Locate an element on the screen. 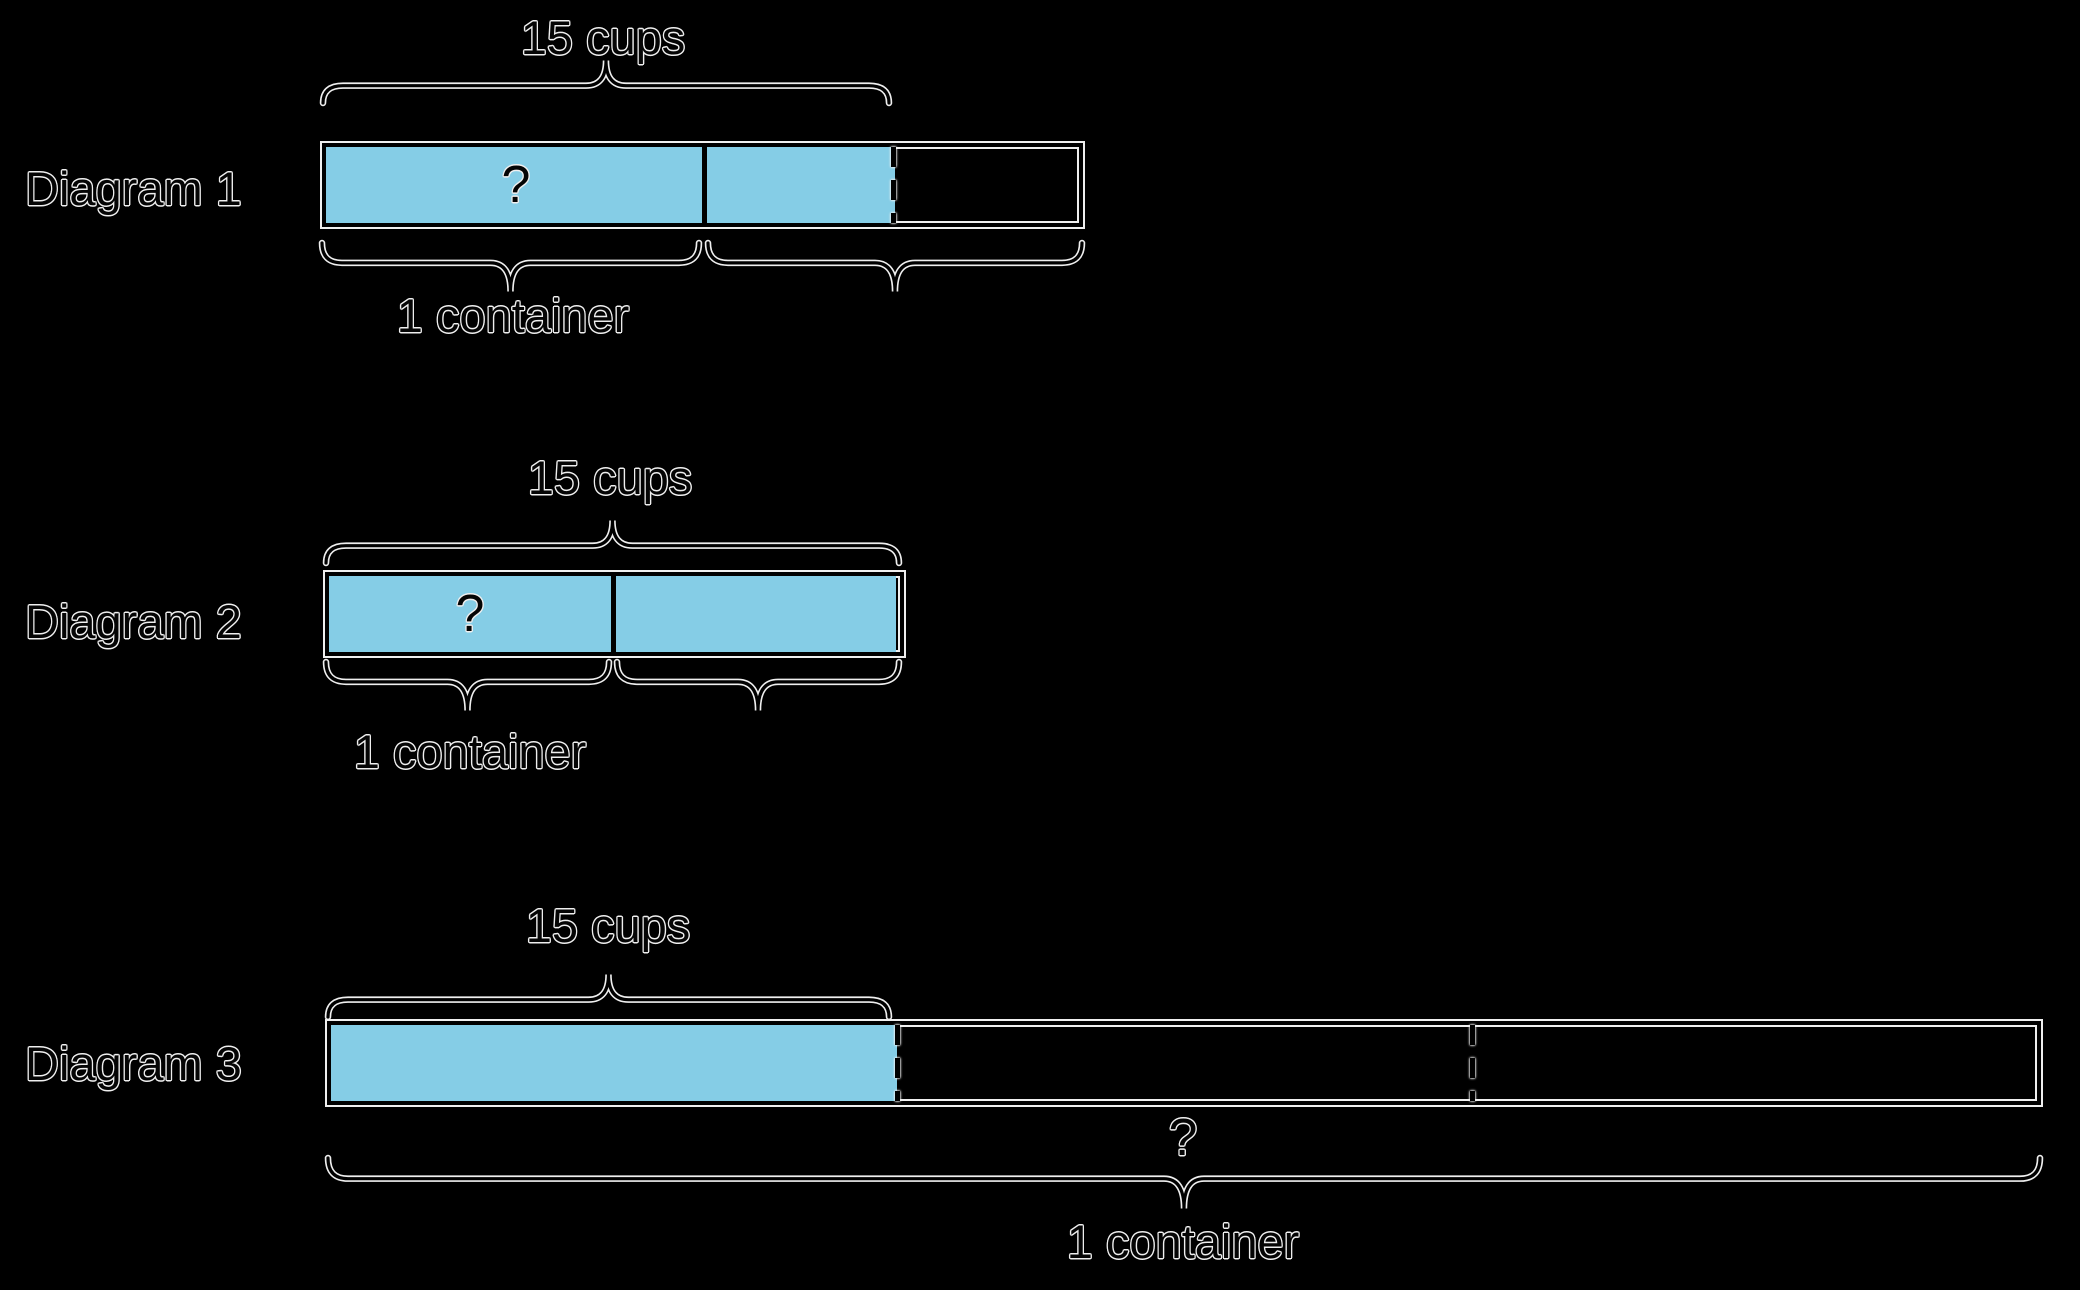 The image size is (2080, 1290). diagram-3-title: Diagram 3 is located at coordinates (133, 1063).